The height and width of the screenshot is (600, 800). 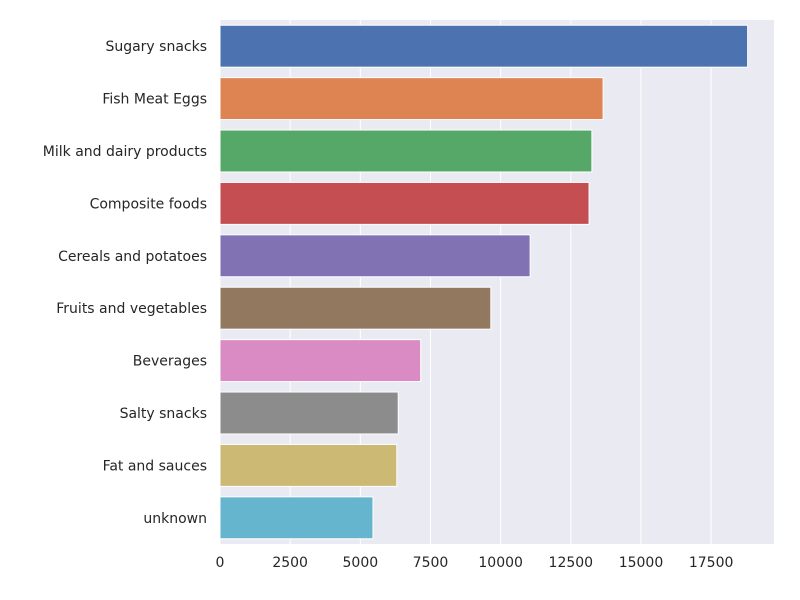 I want to click on category-label: Cereals and potatoes, so click(x=132, y=257).